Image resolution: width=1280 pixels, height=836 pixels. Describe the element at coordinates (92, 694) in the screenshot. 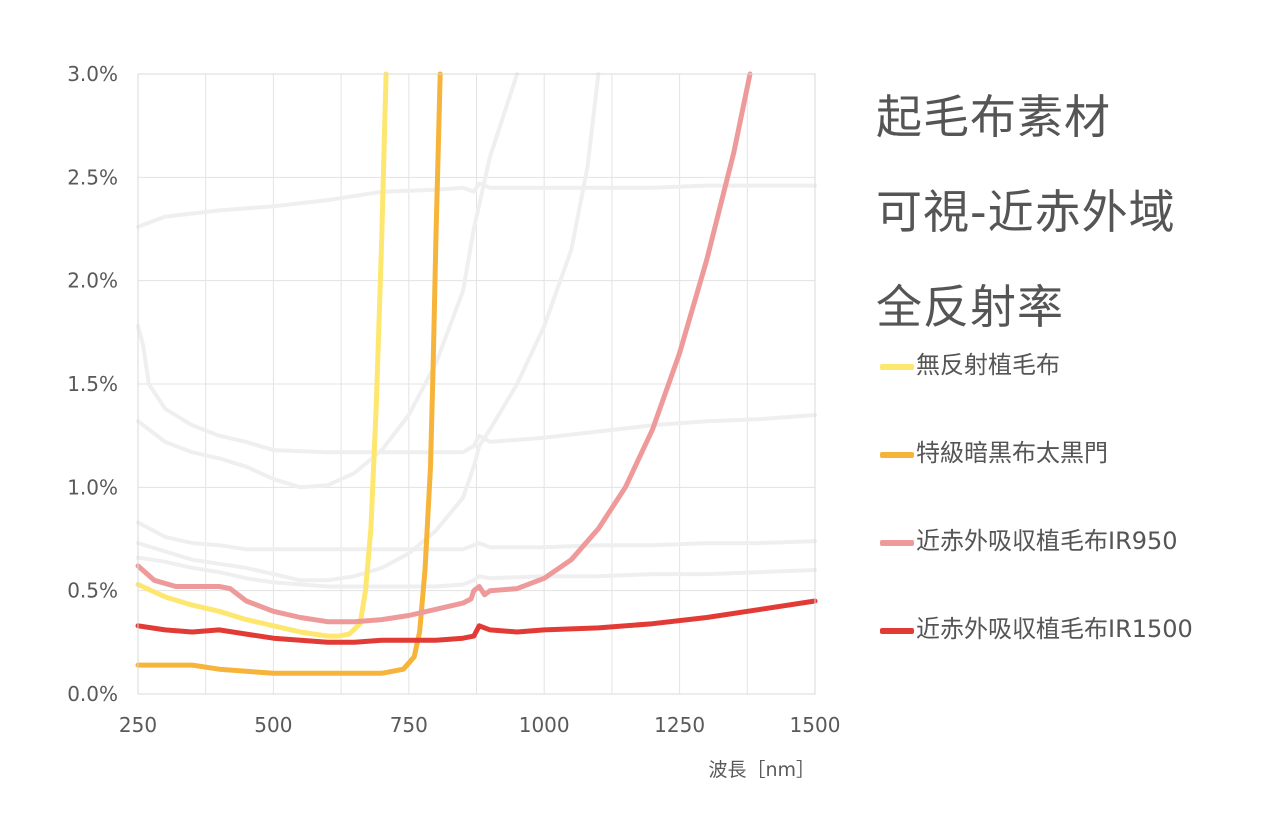

I see `y-tick-label: 0.0%` at that location.